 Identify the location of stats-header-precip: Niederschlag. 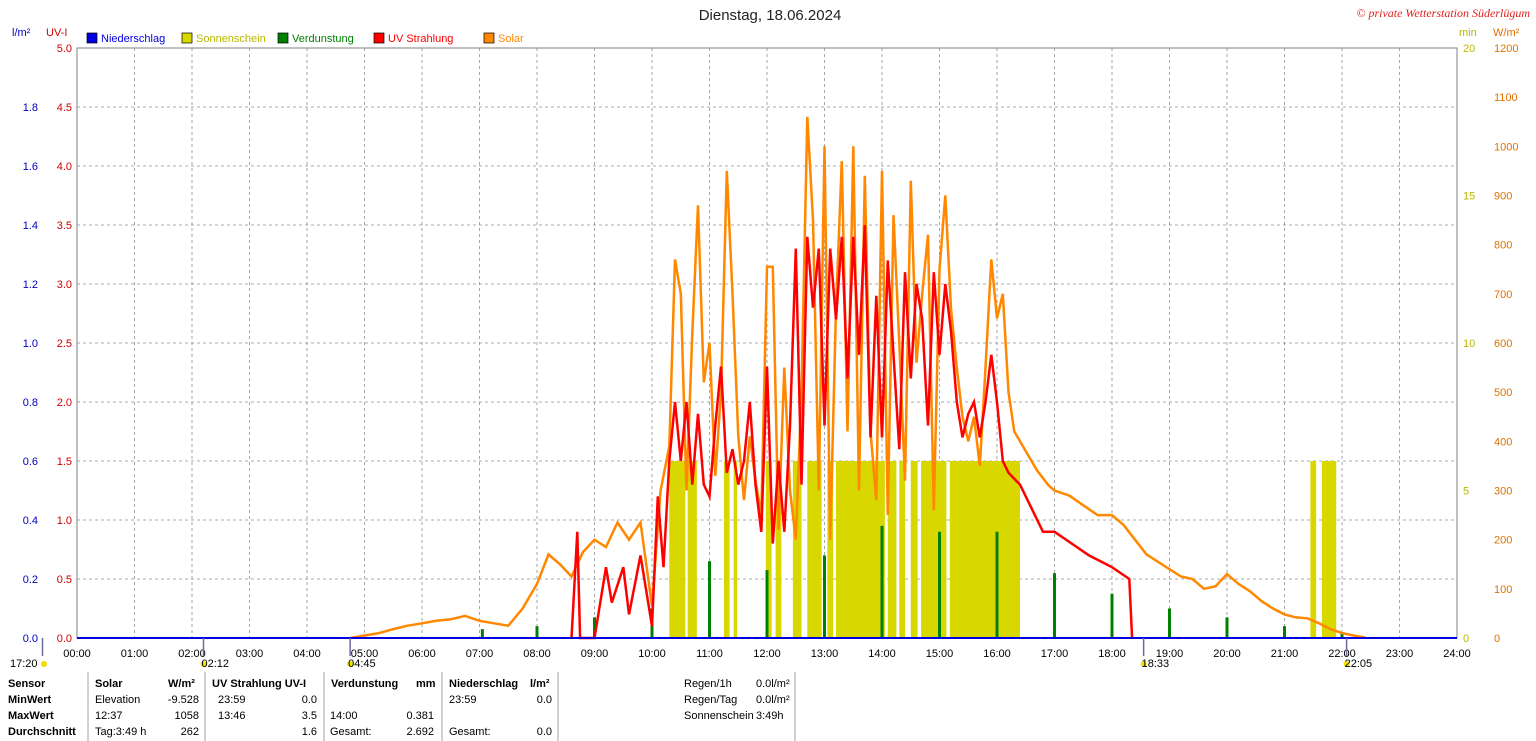
(483, 684).